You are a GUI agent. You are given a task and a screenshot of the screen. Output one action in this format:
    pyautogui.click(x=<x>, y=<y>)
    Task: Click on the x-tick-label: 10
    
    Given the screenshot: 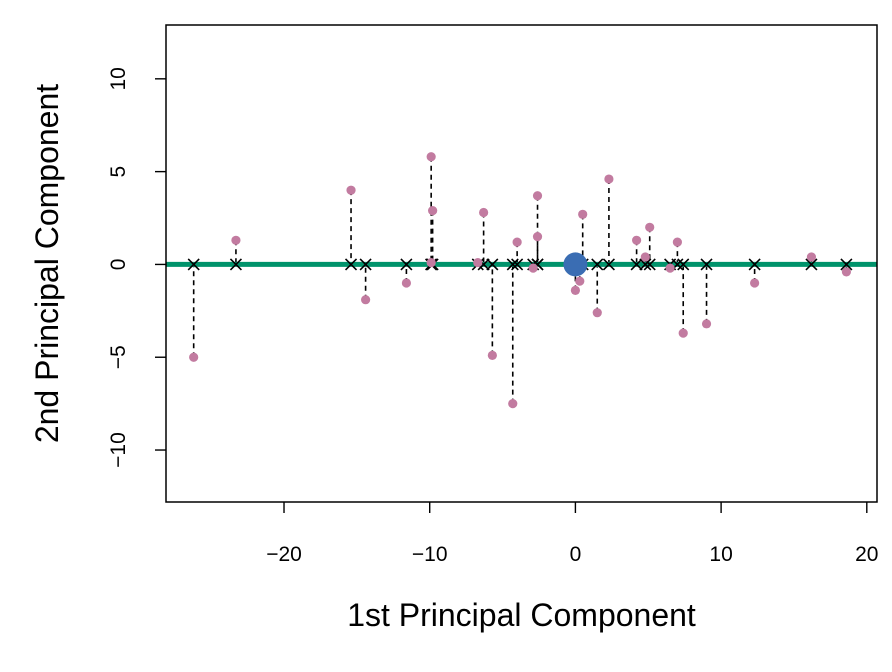 What is the action you would take?
    pyautogui.click(x=720, y=554)
    